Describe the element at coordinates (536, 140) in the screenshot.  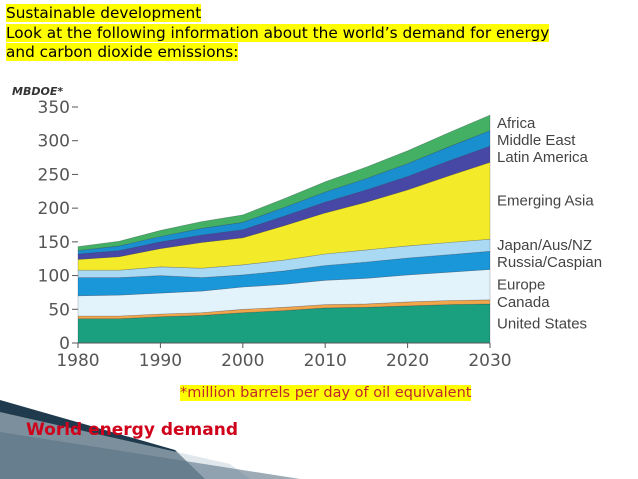
I see `legend-label-middle-east: Middle East` at that location.